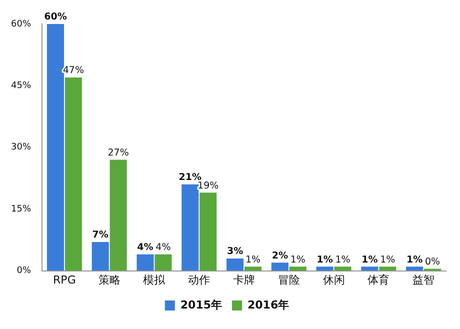 The height and width of the screenshot is (329, 460). Describe the element at coordinates (432, 262) in the screenshot. I see `data-label: 0%` at that location.